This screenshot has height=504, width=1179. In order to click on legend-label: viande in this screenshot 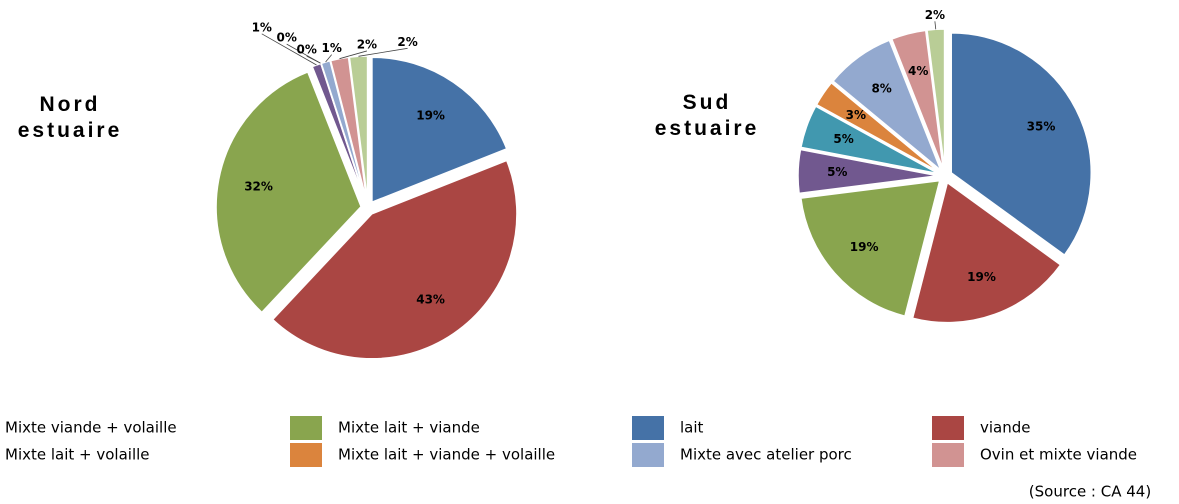, I will do `click(1005, 428)`.